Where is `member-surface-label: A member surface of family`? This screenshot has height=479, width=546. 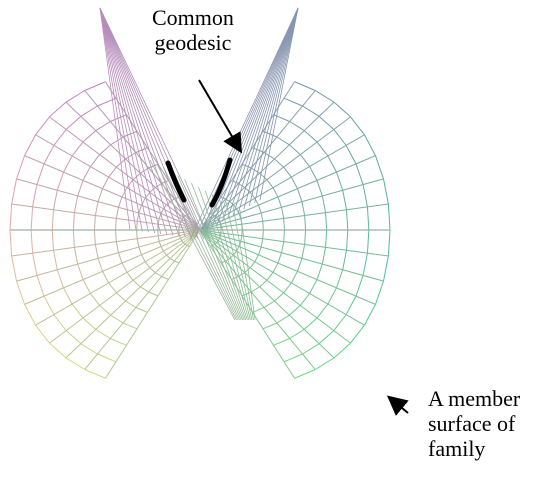
member-surface-label: A member surface of family is located at coordinates (474, 423).